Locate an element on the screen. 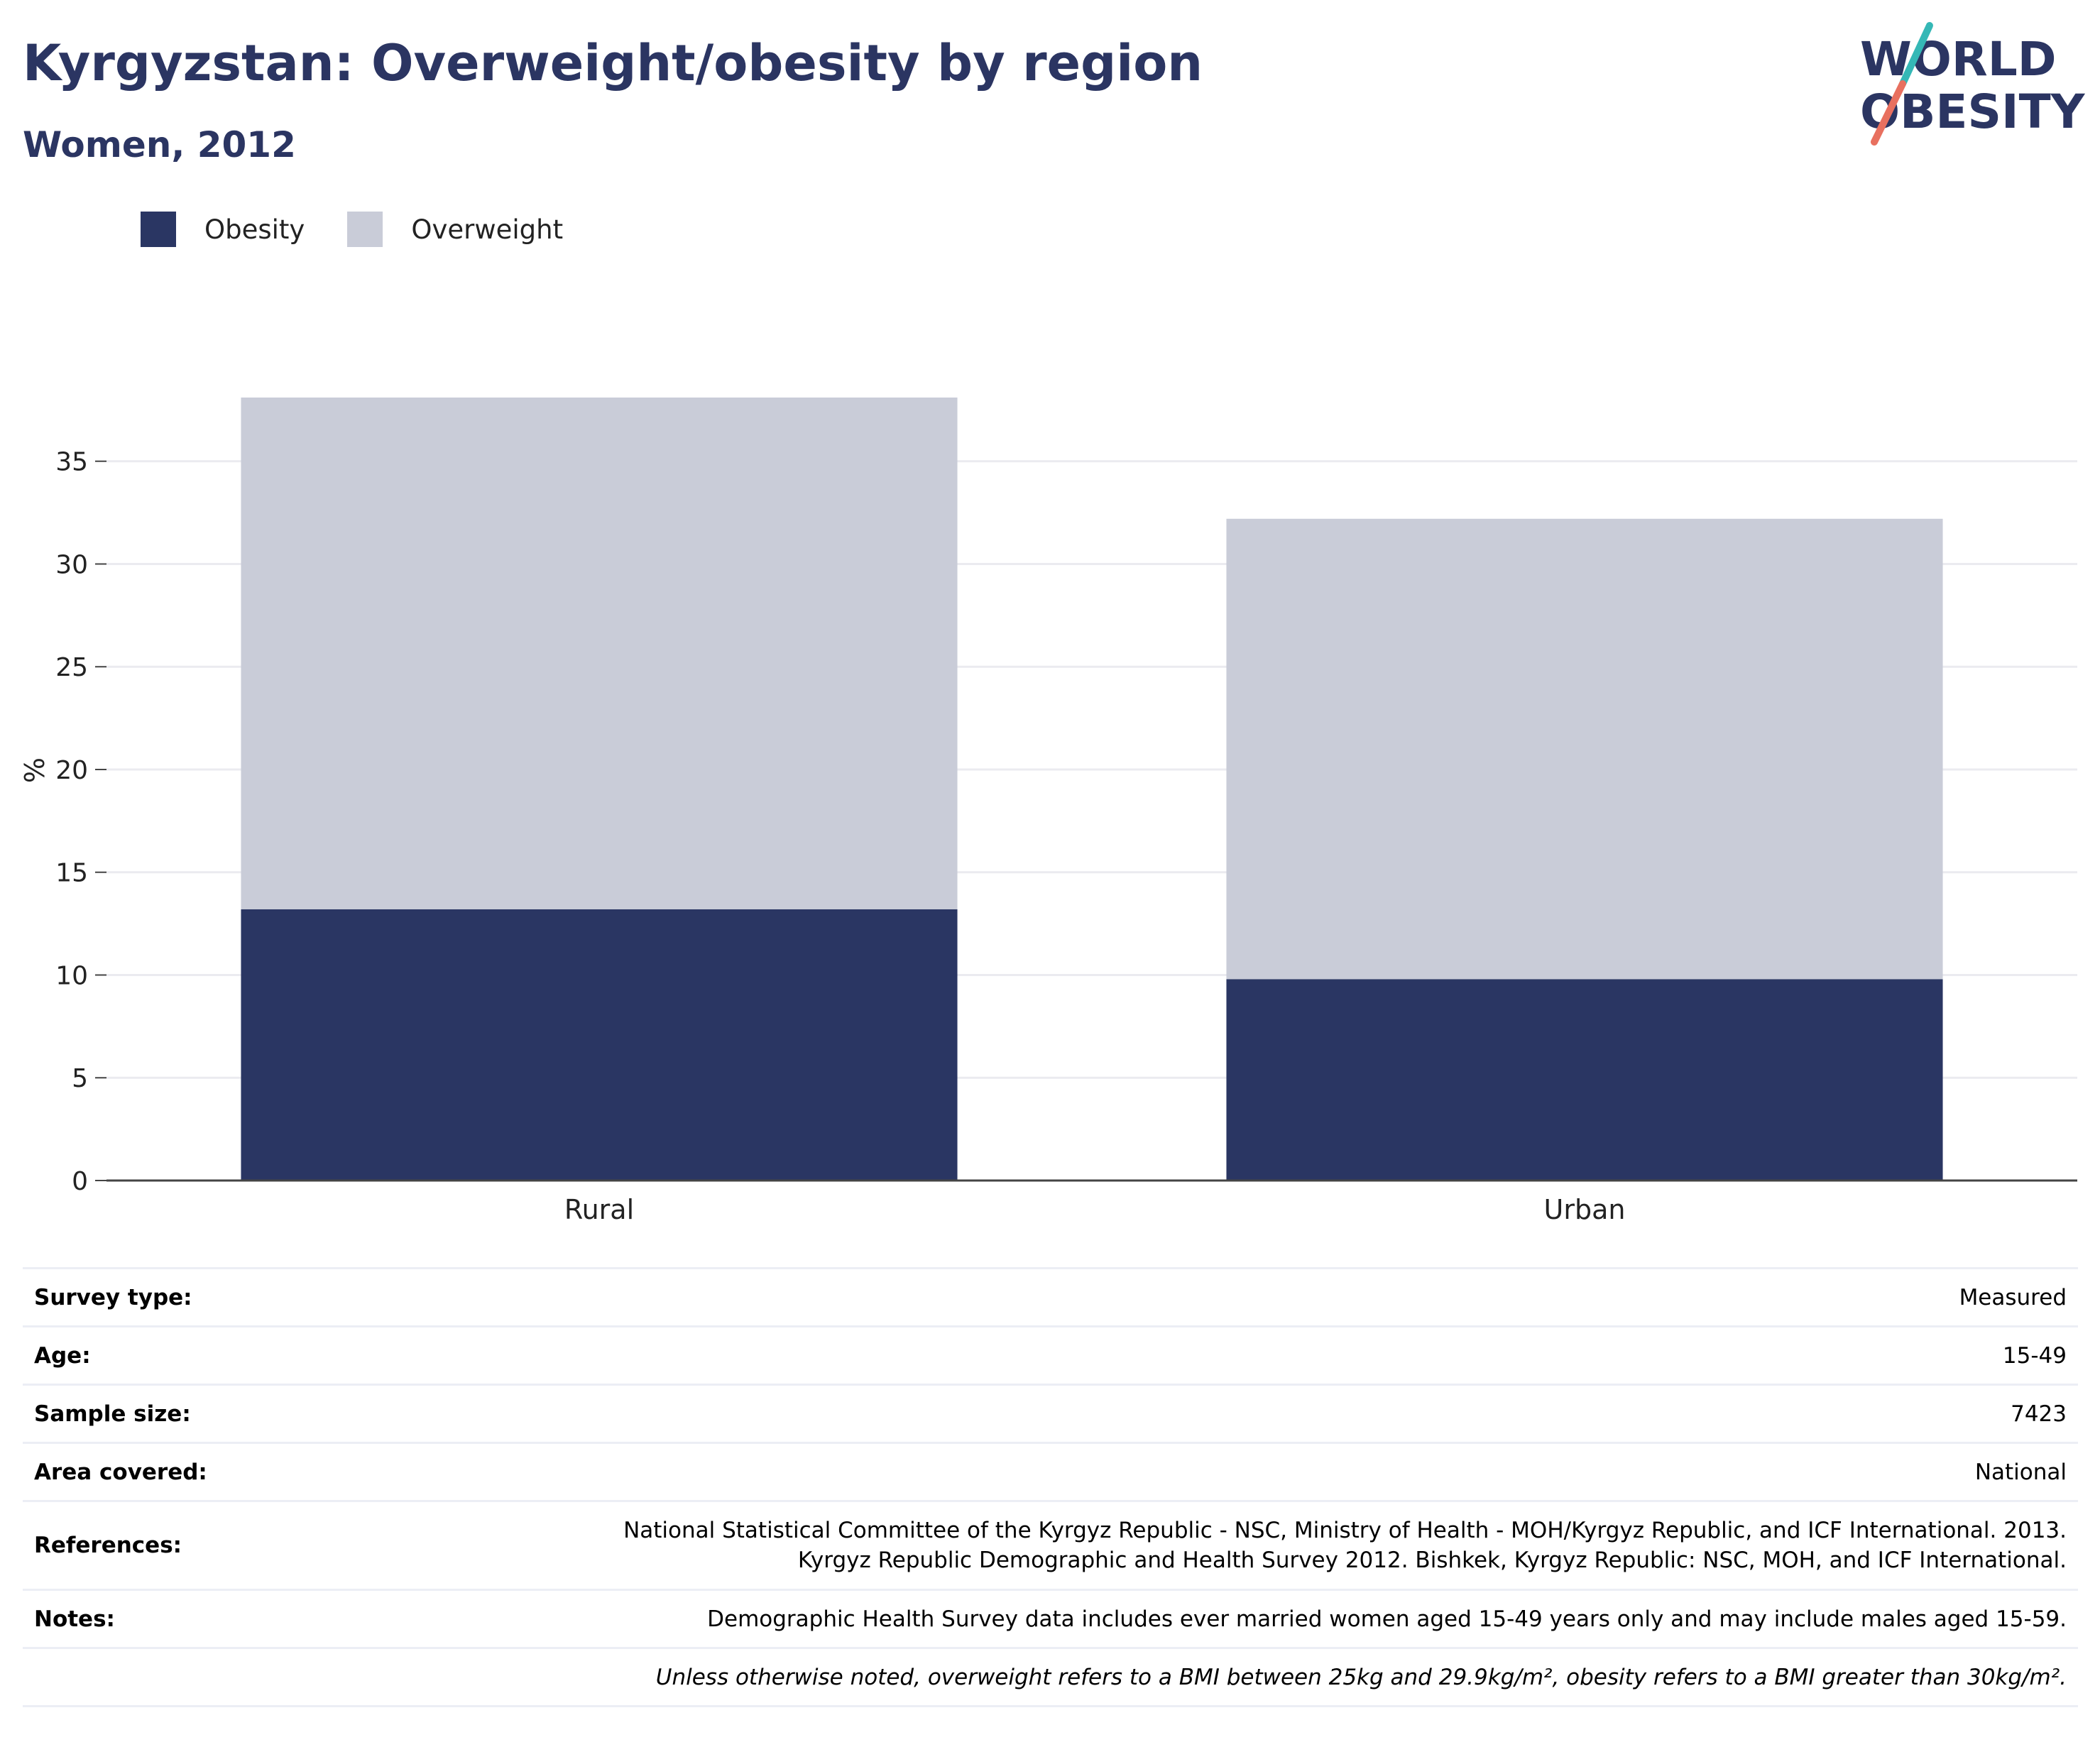  bar-obesity-rural is located at coordinates (599, 1045).